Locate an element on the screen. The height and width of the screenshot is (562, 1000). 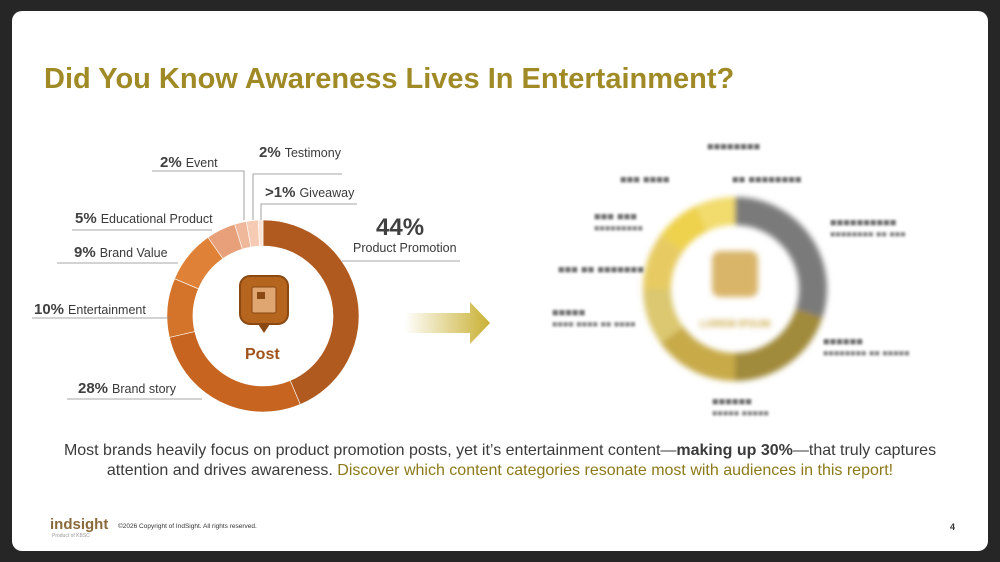
label-giveaway: >1% Giveaway is located at coordinates (309, 192).